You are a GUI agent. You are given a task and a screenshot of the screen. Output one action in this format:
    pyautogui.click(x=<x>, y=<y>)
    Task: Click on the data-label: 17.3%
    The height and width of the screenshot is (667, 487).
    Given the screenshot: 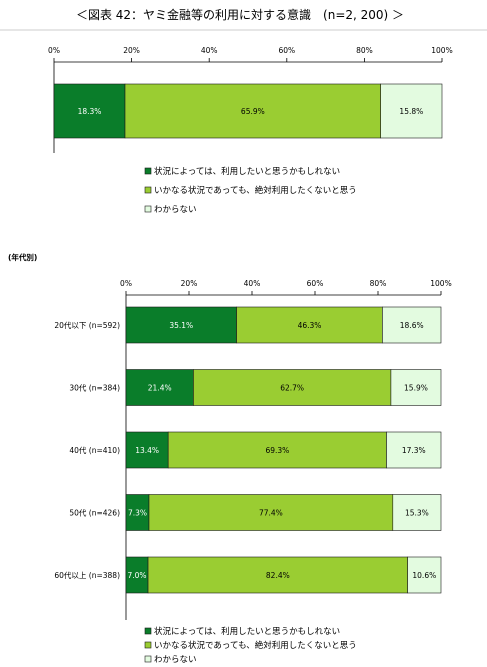 What is the action you would take?
    pyautogui.click(x=414, y=450)
    